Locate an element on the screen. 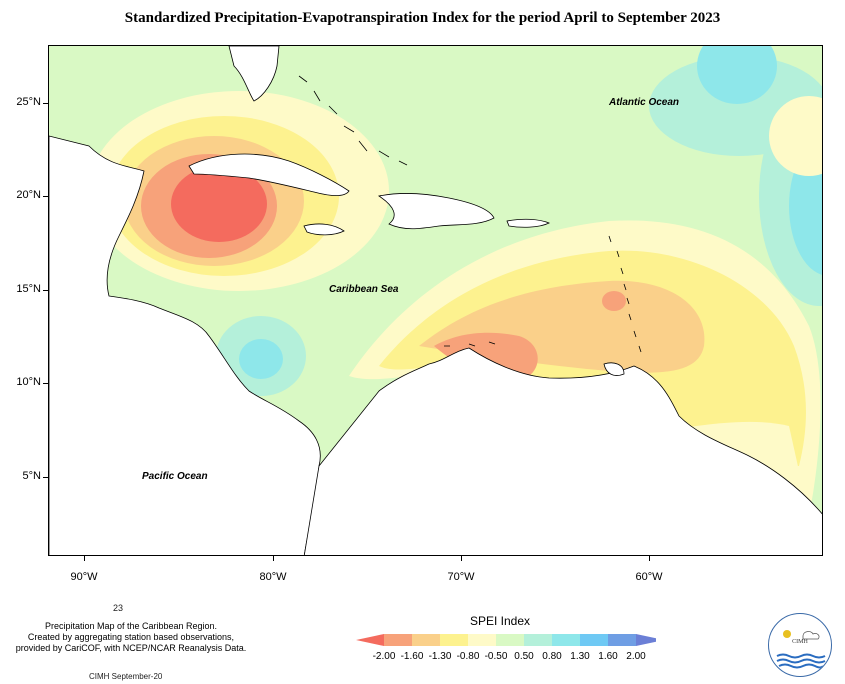  lon-label-80w: 80°W is located at coordinates (273, 577).